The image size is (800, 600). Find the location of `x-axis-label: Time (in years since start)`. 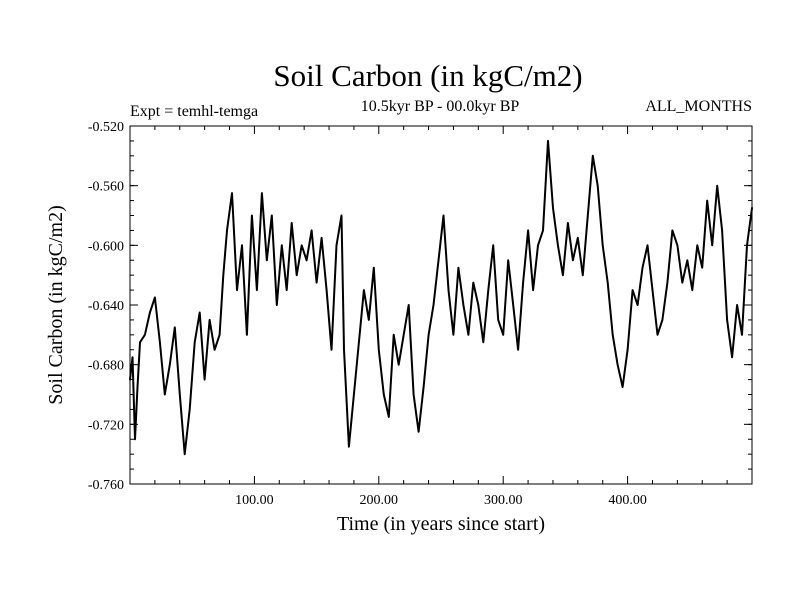

x-axis-label: Time (in years since start) is located at coordinates (441, 524).